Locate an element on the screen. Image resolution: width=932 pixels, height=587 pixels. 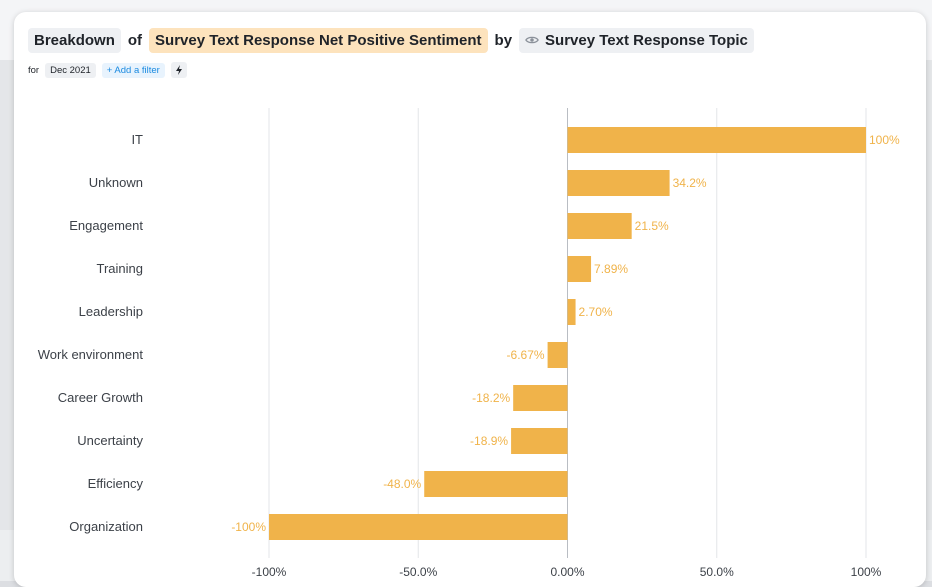
x-tick-label: 0.00% is located at coordinates (567, 572).